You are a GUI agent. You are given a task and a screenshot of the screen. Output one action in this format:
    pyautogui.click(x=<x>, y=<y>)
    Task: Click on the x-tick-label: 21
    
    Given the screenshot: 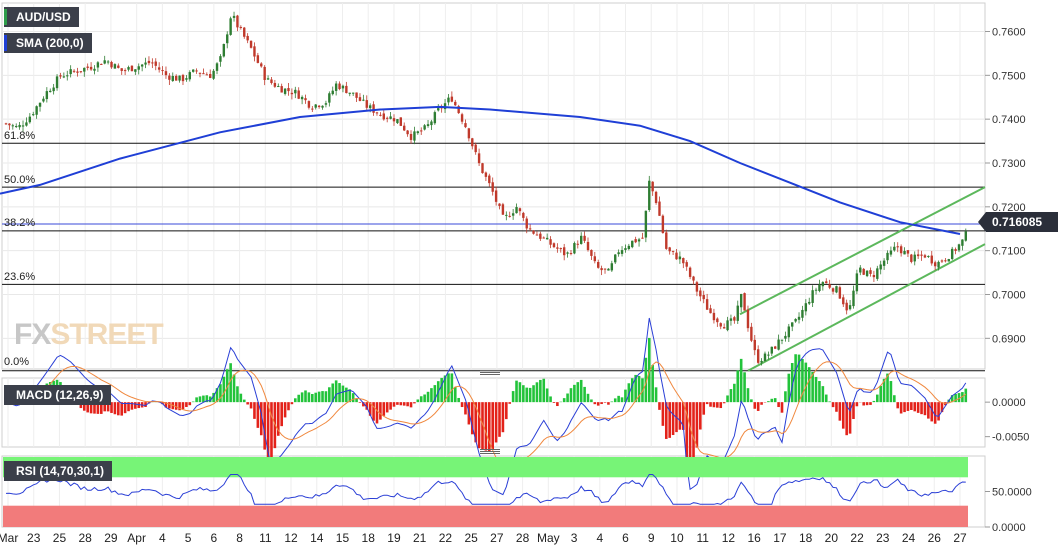 What is the action you would take?
    pyautogui.click(x=420, y=538)
    